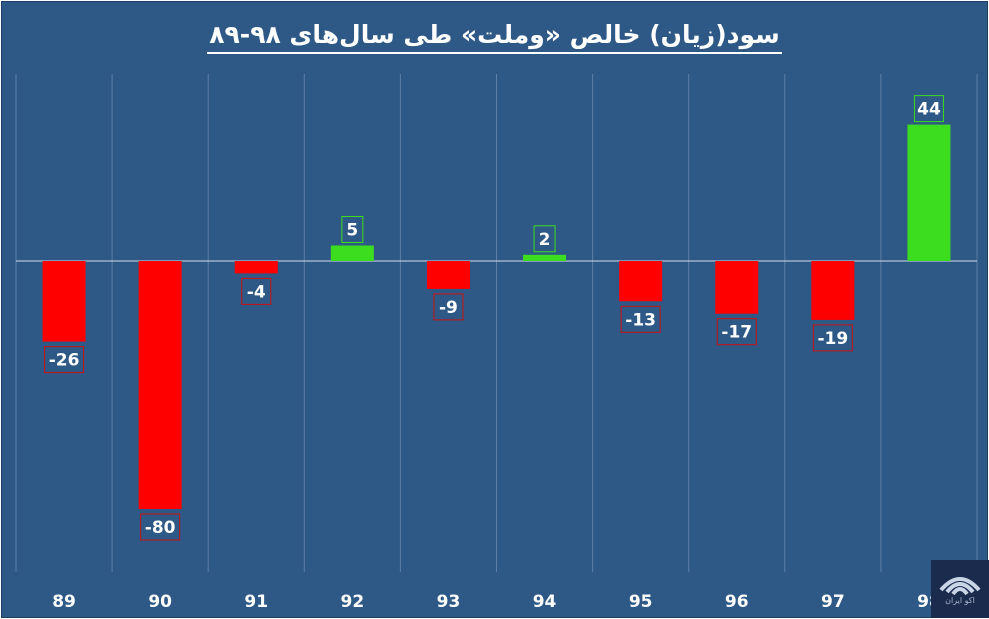 The width and height of the screenshot is (989, 619). I want to click on chart-title-container: سود(زیان) خالص «وملت» طی سال‌های ۹۸-۸۹, so click(494, 37).